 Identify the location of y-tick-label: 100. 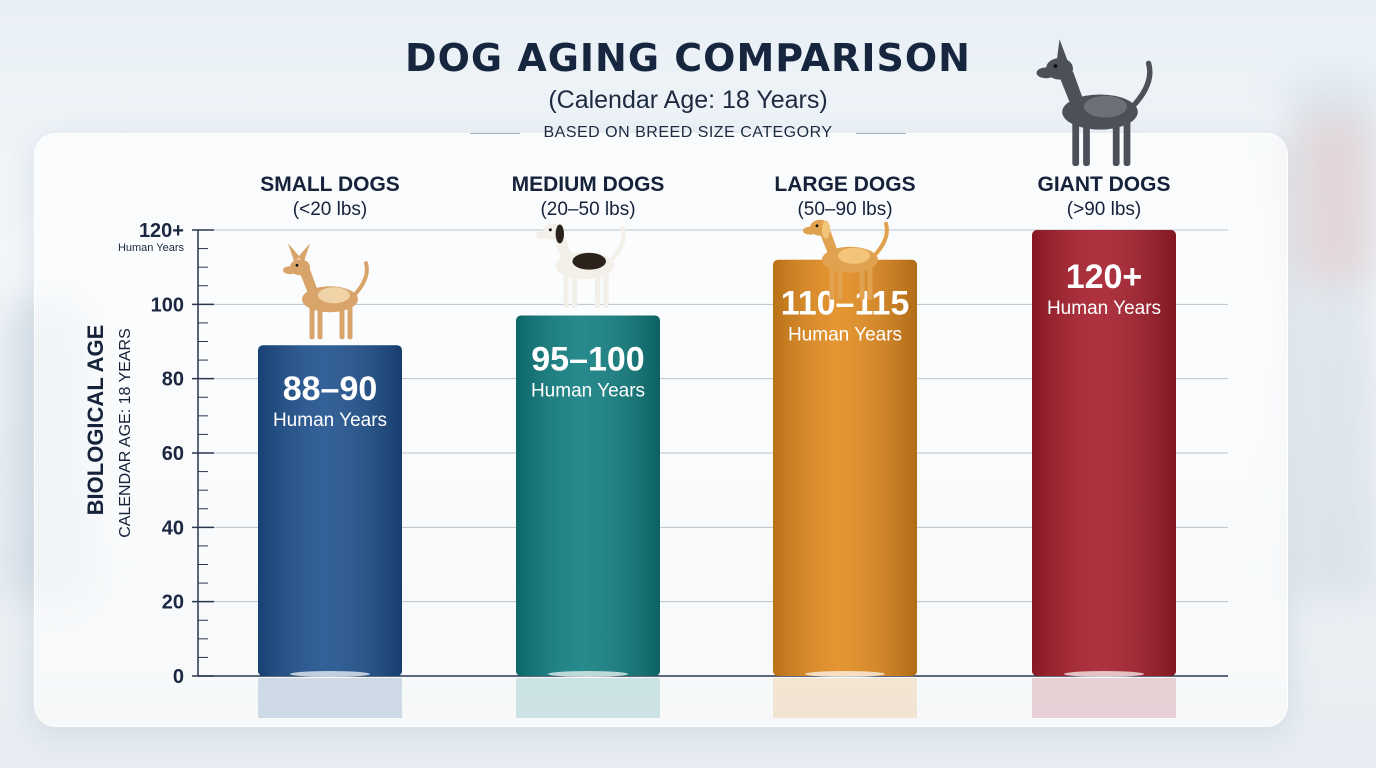
(167, 305).